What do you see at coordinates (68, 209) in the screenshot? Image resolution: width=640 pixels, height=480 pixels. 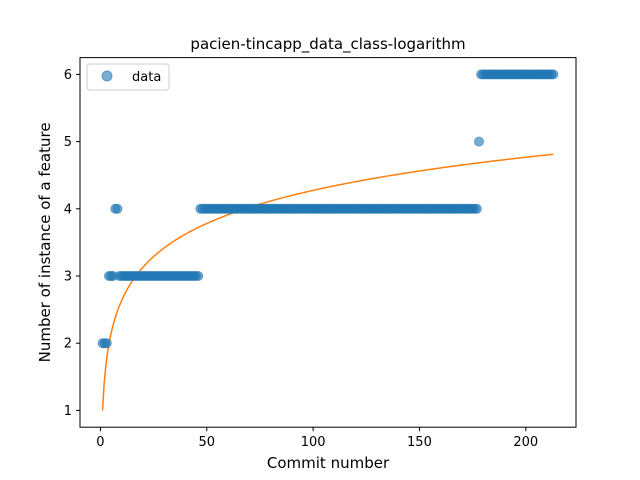 I see `y-tick-label: 4` at bounding box center [68, 209].